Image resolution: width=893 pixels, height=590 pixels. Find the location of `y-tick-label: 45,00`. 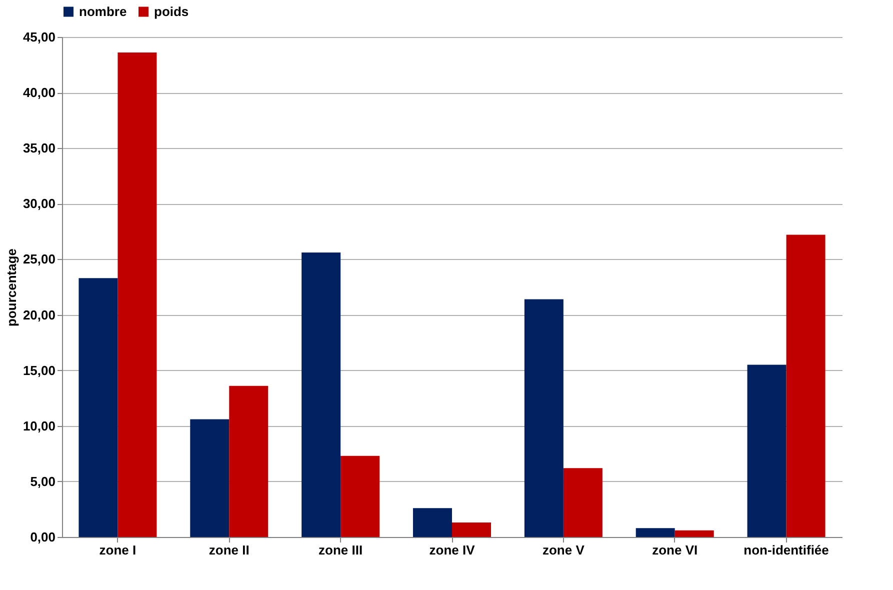

y-tick-label: 45,00 is located at coordinates (39, 37).